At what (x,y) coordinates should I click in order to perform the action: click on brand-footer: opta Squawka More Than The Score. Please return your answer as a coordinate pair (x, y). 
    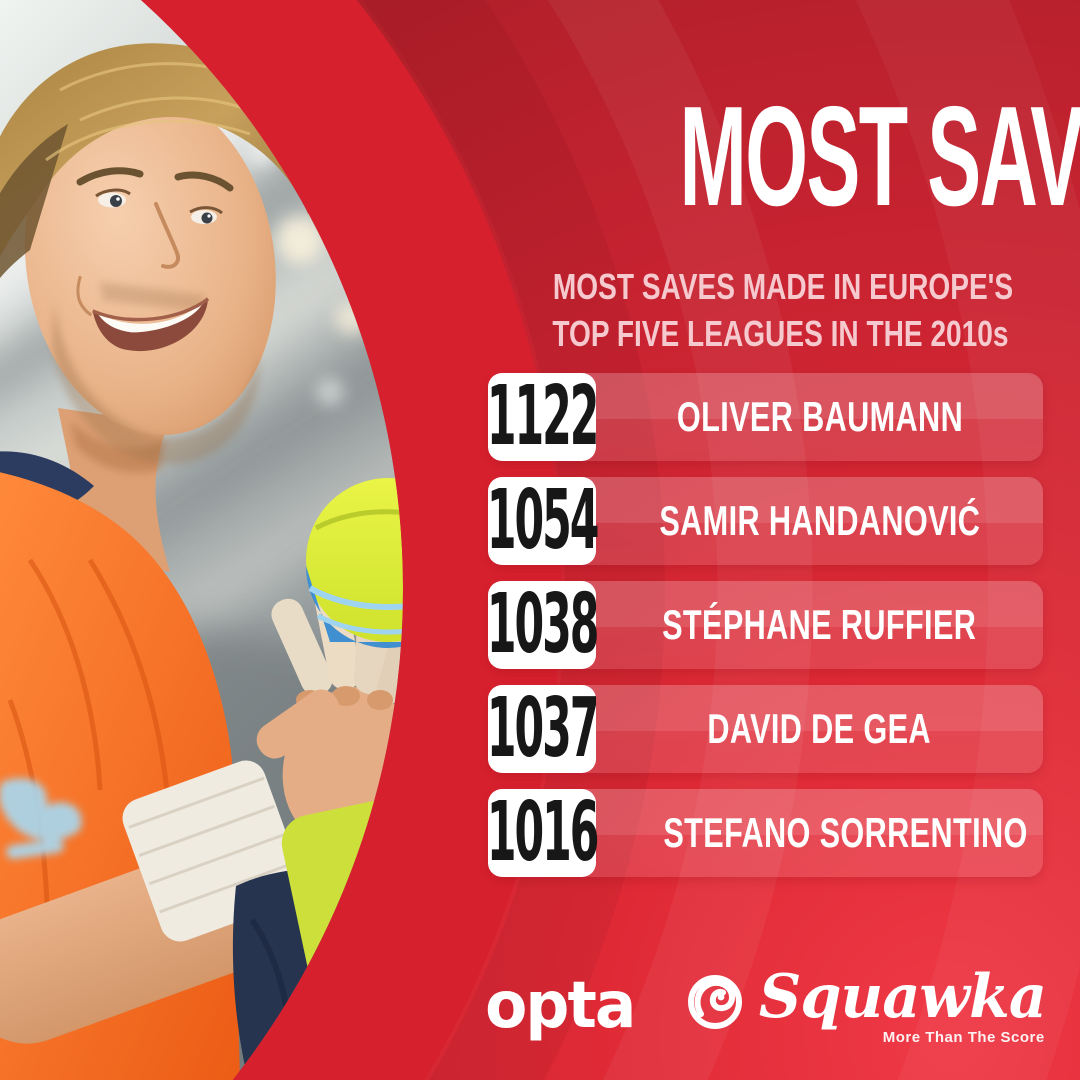
    Looking at the image, I should click on (765, 1006).